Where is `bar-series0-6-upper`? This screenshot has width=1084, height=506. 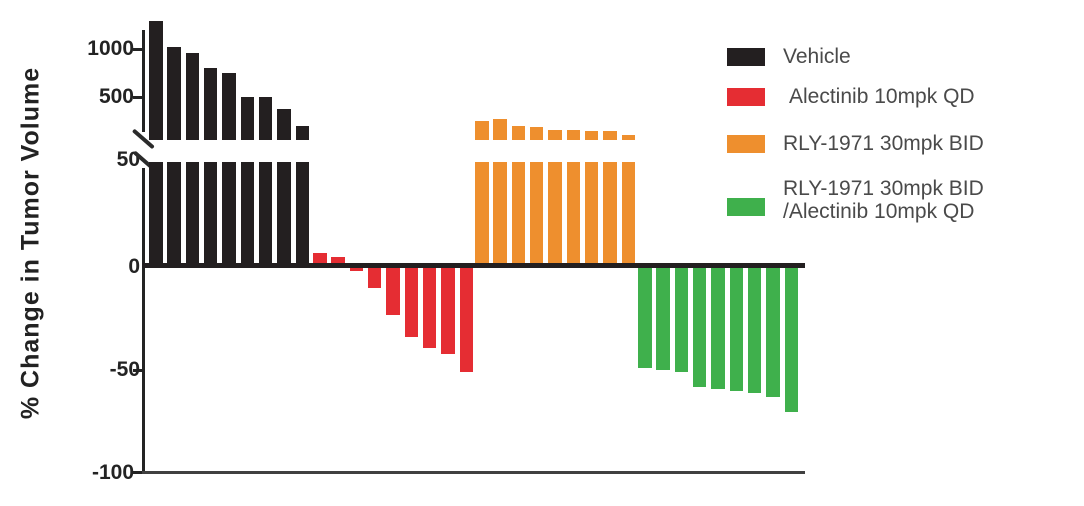 bar-series0-6-upper is located at coordinates (265, 118).